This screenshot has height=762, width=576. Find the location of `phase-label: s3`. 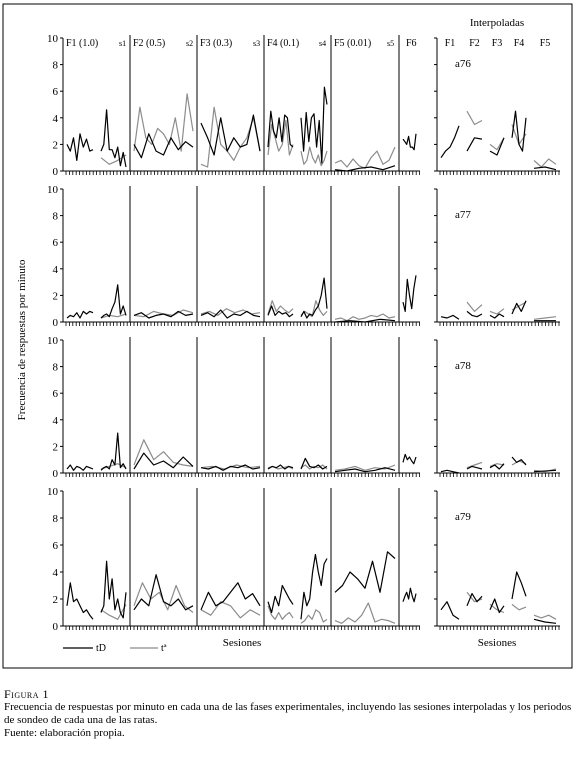

phase-label: s3 is located at coordinates (256, 43).